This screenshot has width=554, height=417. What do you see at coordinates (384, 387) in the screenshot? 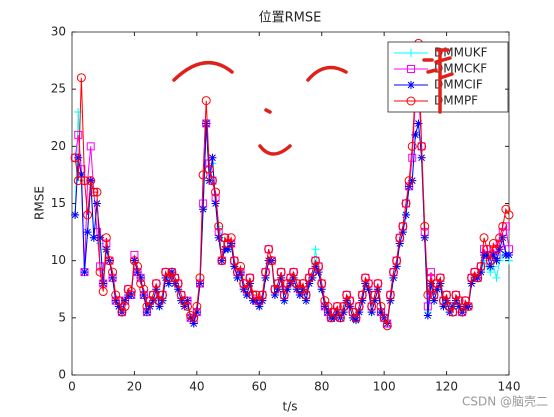
I see `x-tick-label: 100` at bounding box center [384, 387].